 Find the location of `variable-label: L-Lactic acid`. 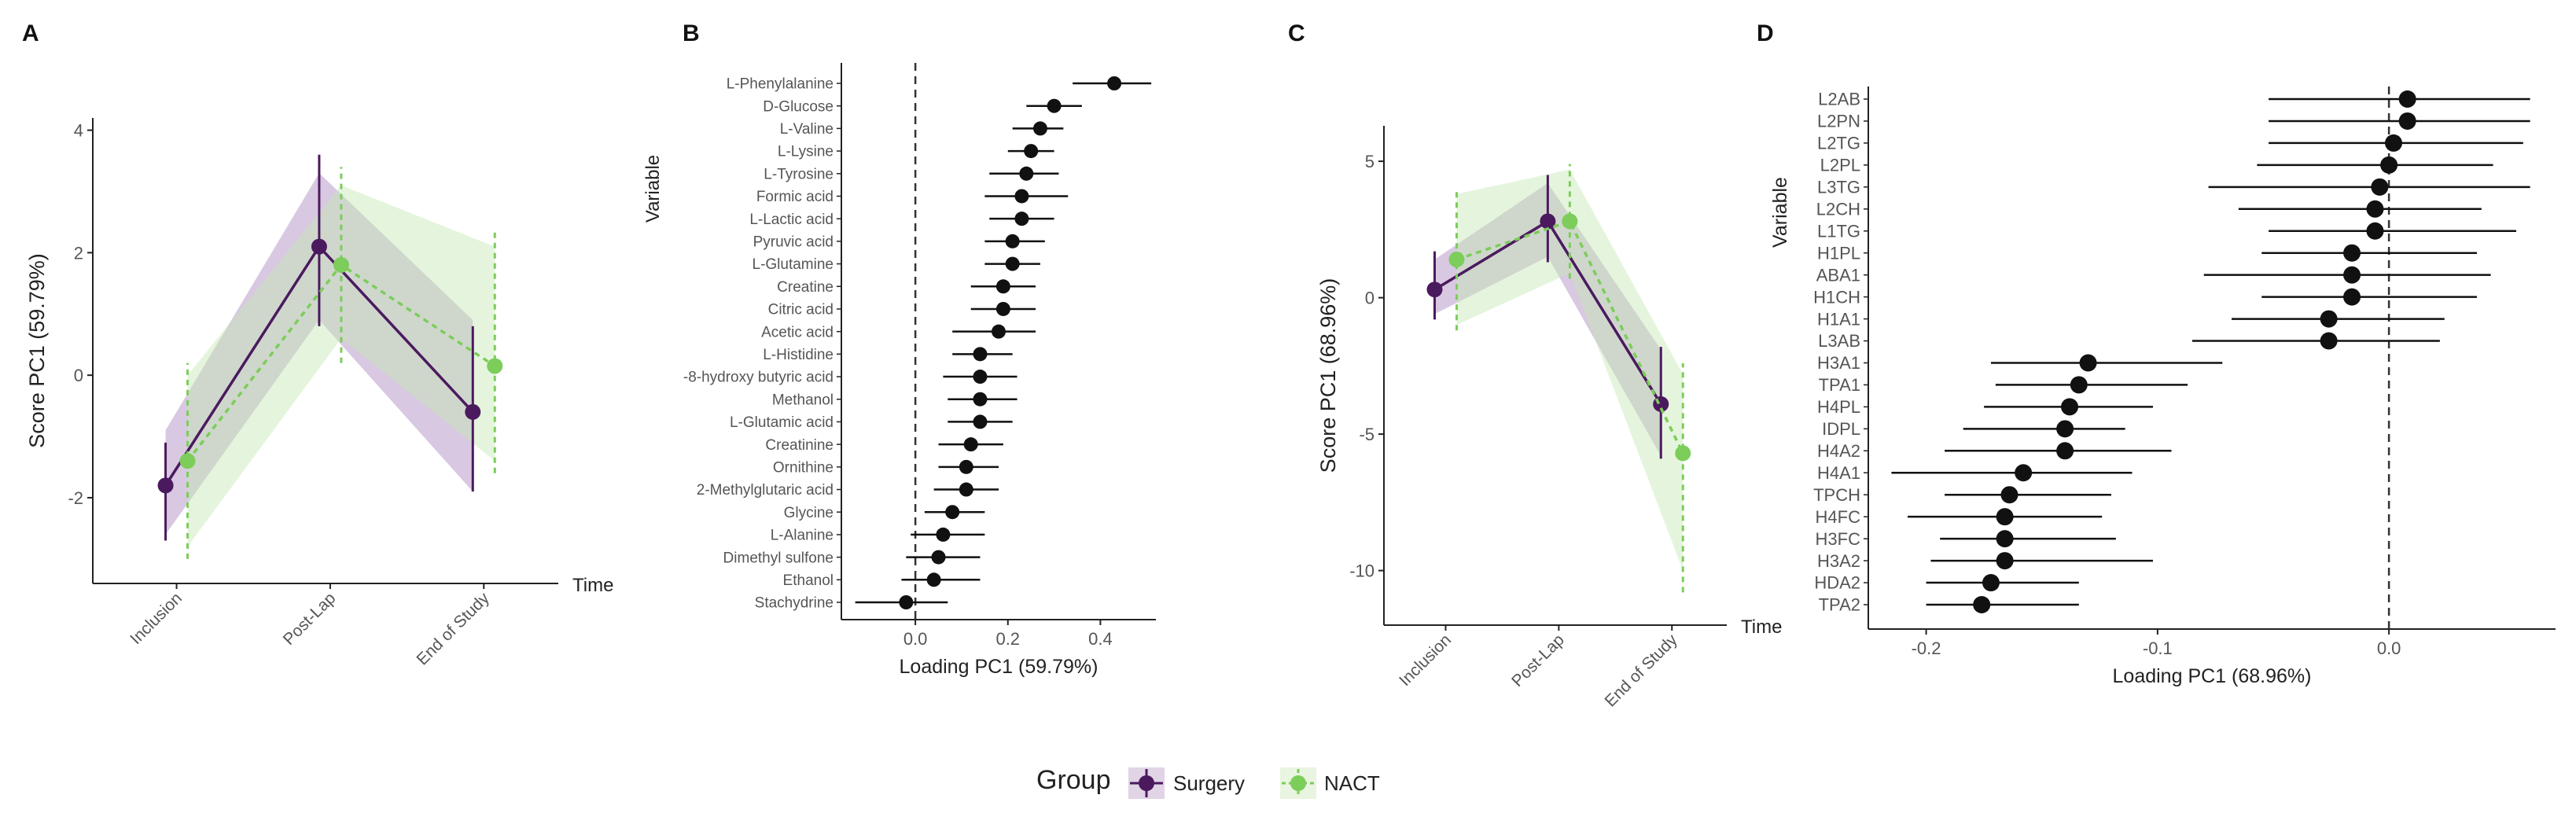

variable-label: L-Lactic acid is located at coordinates (791, 220).